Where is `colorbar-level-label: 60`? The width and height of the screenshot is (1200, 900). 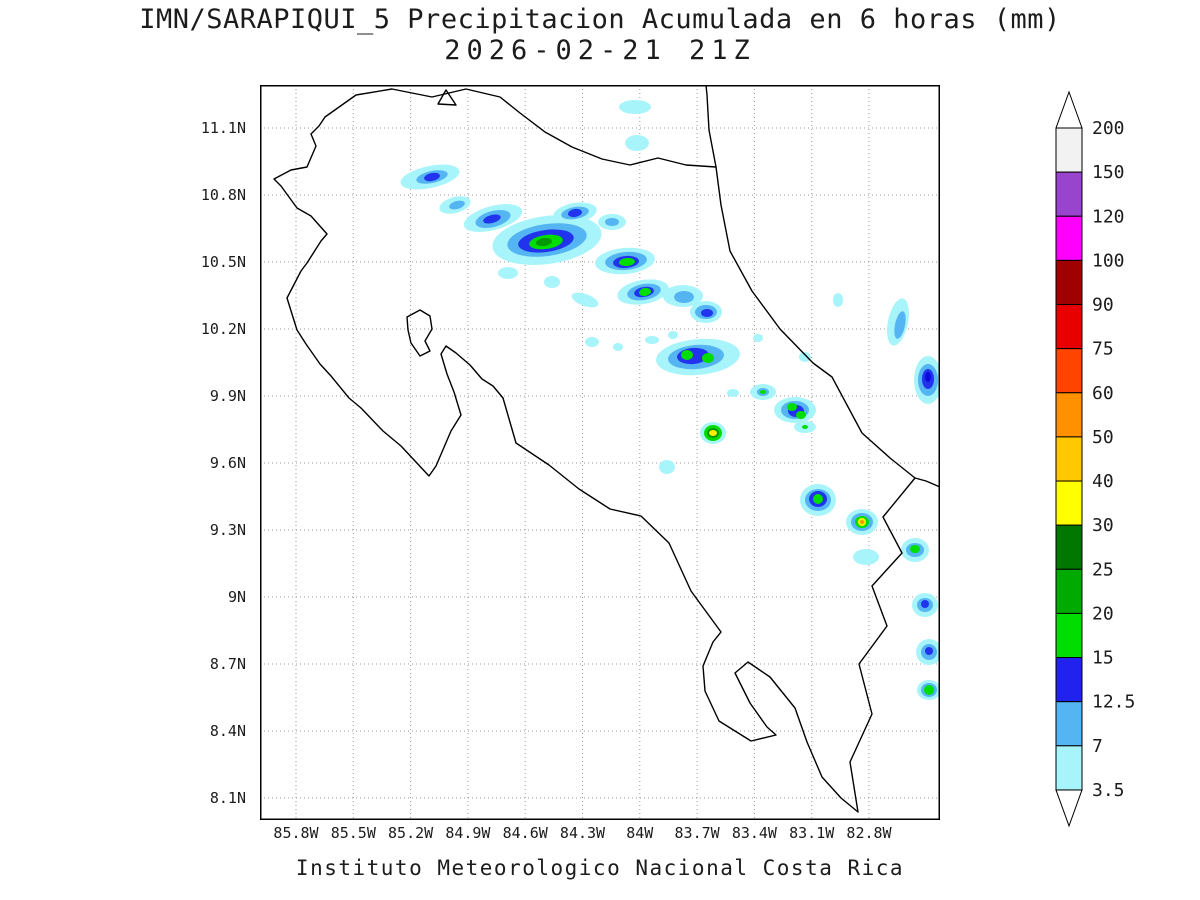
colorbar-level-label: 60 is located at coordinates (1103, 393).